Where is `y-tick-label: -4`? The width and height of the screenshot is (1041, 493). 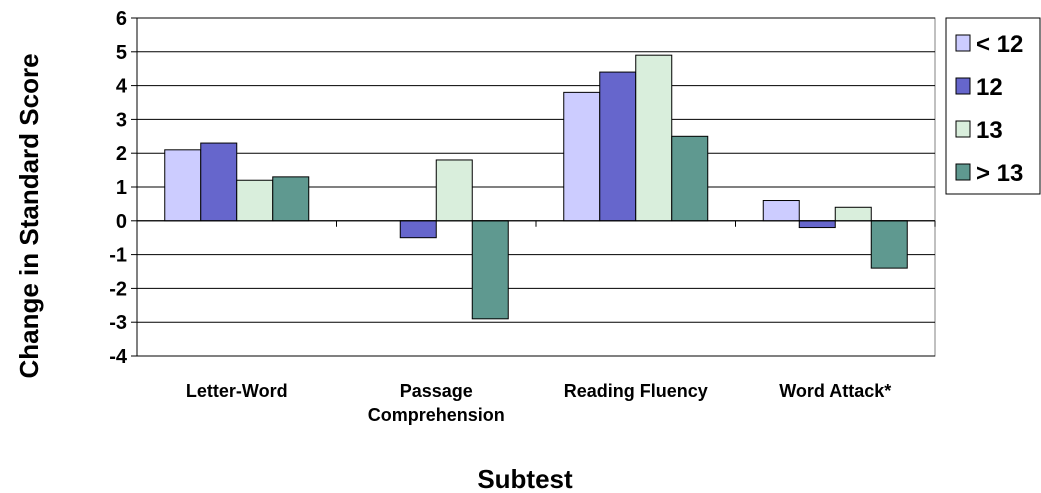
y-tick-label: -4 is located at coordinates (118, 357).